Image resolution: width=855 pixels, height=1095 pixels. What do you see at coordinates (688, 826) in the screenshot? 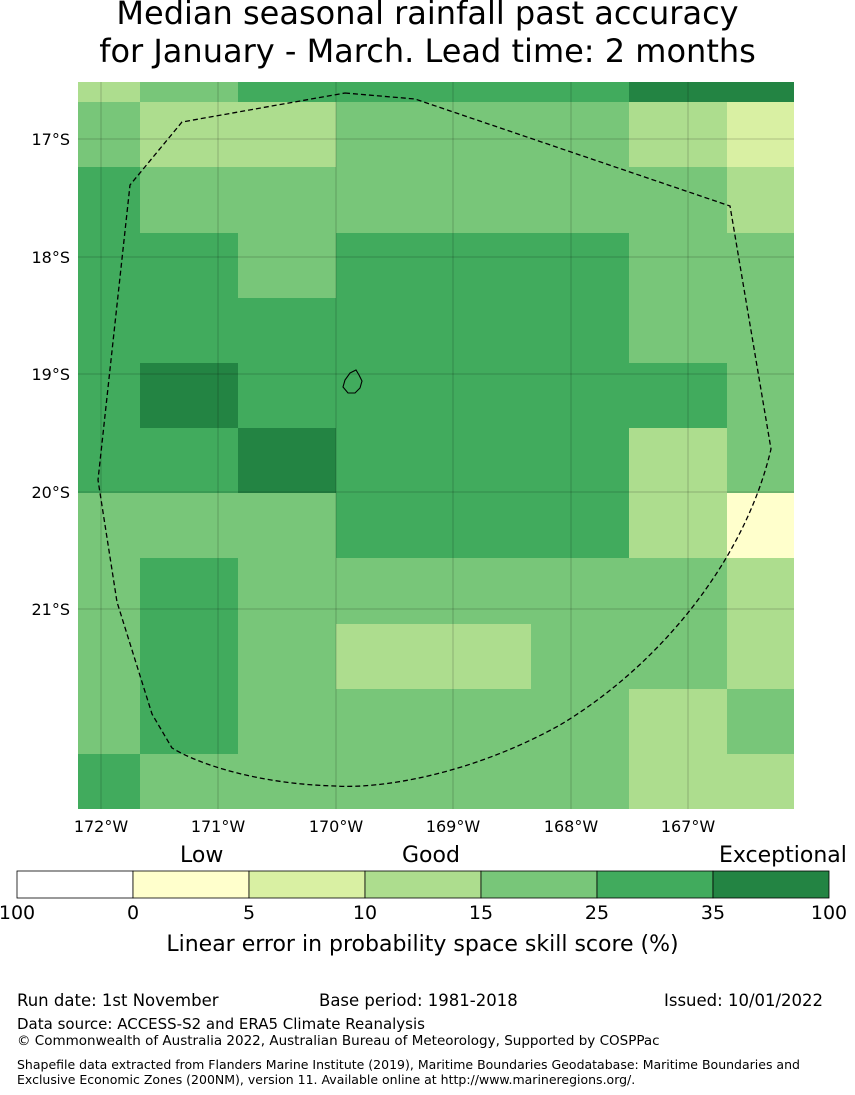
I see `longitude-label: 167°W` at bounding box center [688, 826].